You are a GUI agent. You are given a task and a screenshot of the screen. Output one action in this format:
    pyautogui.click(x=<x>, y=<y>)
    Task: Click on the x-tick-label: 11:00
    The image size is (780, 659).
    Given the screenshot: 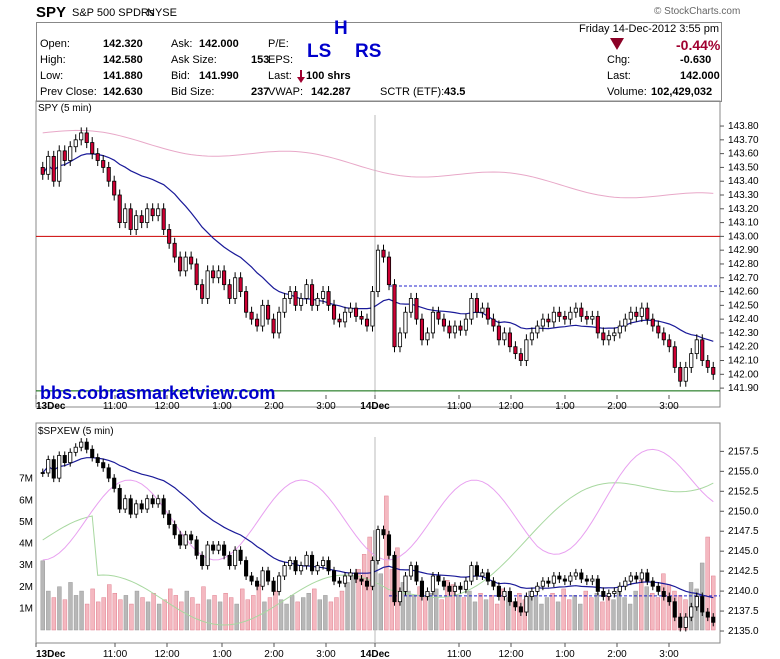 What is the action you would take?
    pyautogui.click(x=459, y=406)
    